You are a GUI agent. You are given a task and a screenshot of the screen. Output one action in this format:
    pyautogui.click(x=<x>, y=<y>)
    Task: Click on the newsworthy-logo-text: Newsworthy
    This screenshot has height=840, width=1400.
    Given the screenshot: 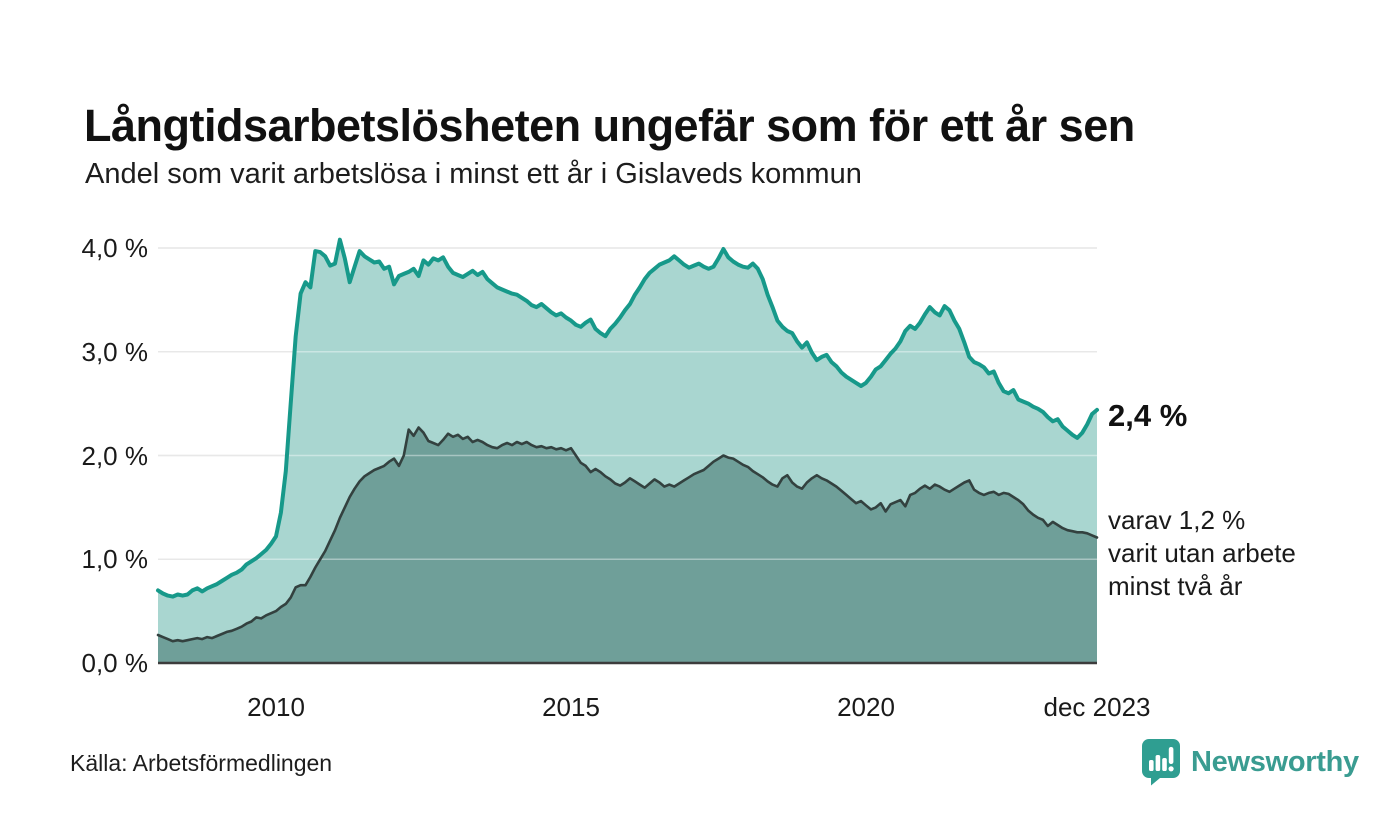 What is the action you would take?
    pyautogui.click(x=1275, y=762)
    